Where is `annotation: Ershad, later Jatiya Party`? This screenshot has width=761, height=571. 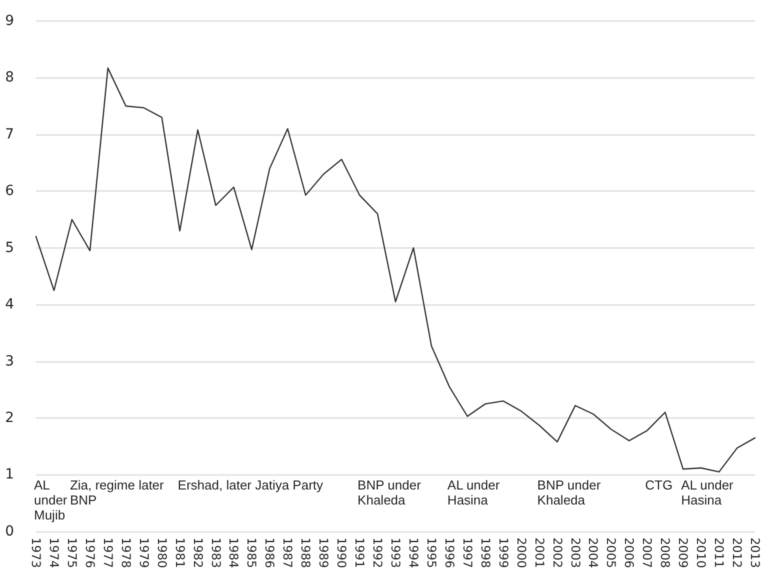
annotation: Ershad, later Jatiya Party is located at coordinates (251, 485).